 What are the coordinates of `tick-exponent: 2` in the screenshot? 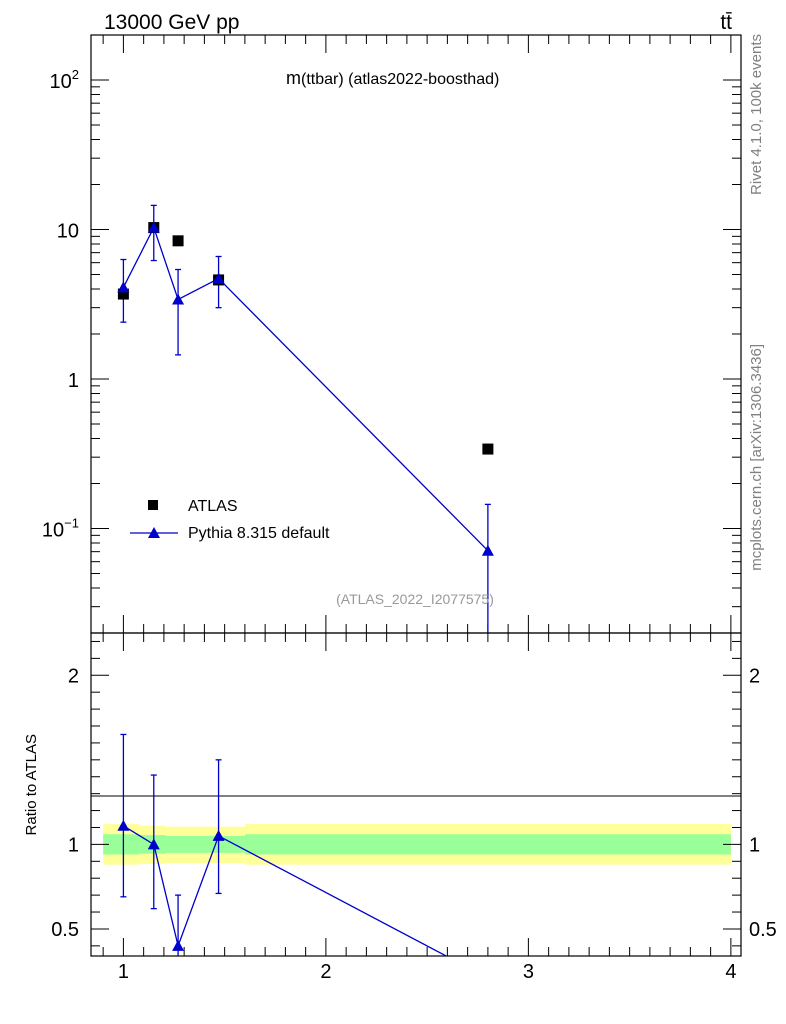 It's located at (75, 74).